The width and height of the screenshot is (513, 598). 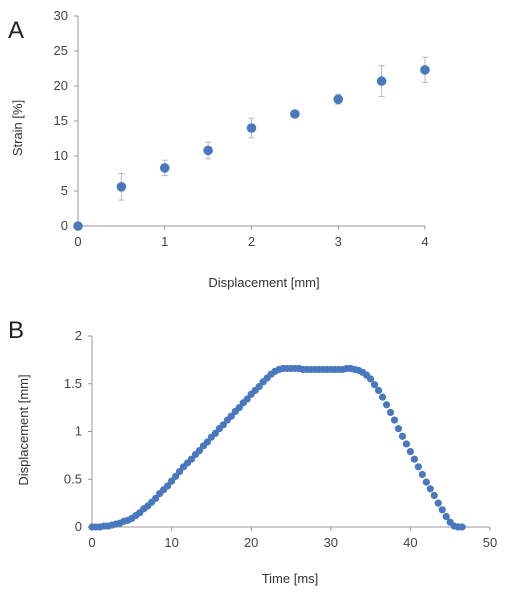 I want to click on panel-a-x-tick-label: 1, so click(x=164, y=241).